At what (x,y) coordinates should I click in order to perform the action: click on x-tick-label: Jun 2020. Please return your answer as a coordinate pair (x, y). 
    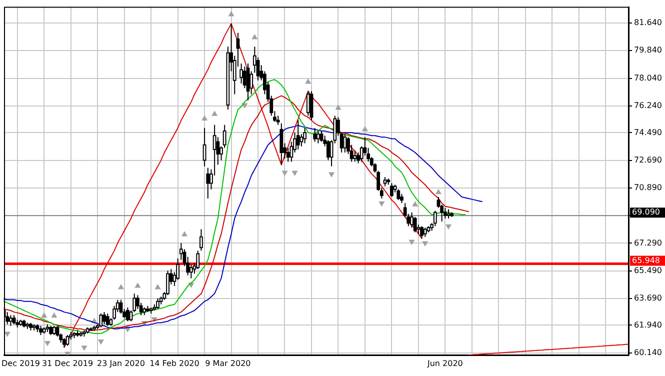
    Looking at the image, I should click on (444, 363).